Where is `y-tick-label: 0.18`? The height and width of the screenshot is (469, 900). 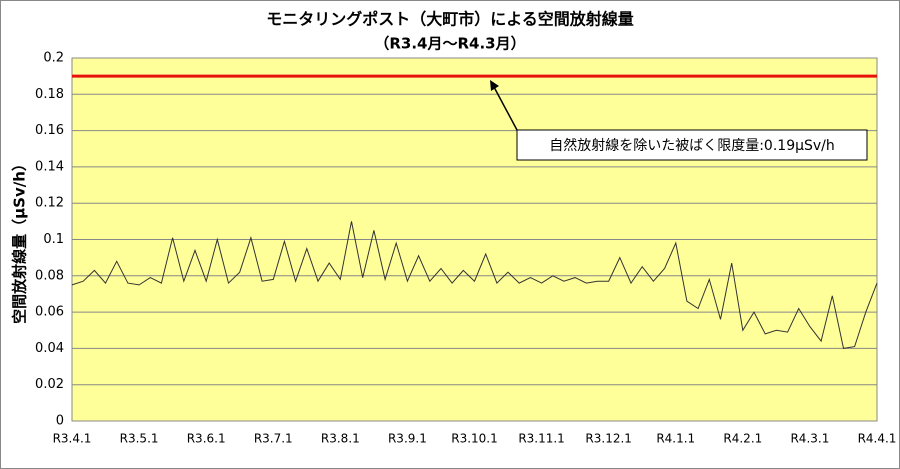
y-tick-label: 0.18 is located at coordinates (49, 94).